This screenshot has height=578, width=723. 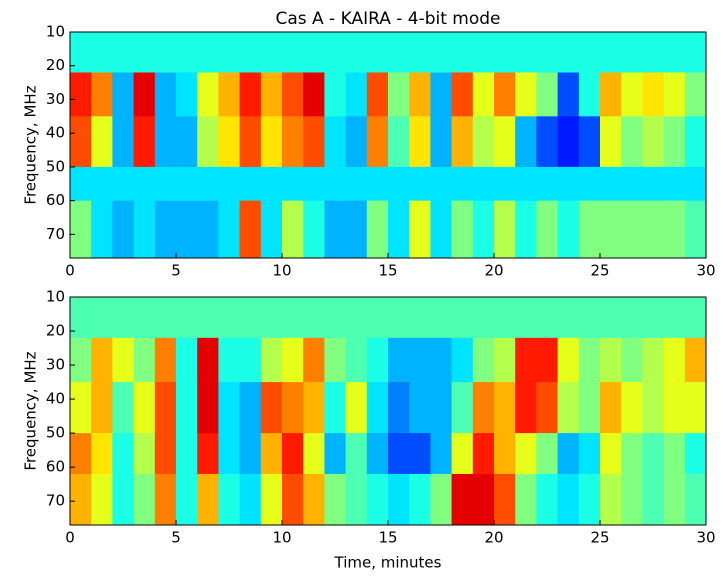 What do you see at coordinates (55, 99) in the screenshot?
I see `y-tick-label: 30` at bounding box center [55, 99].